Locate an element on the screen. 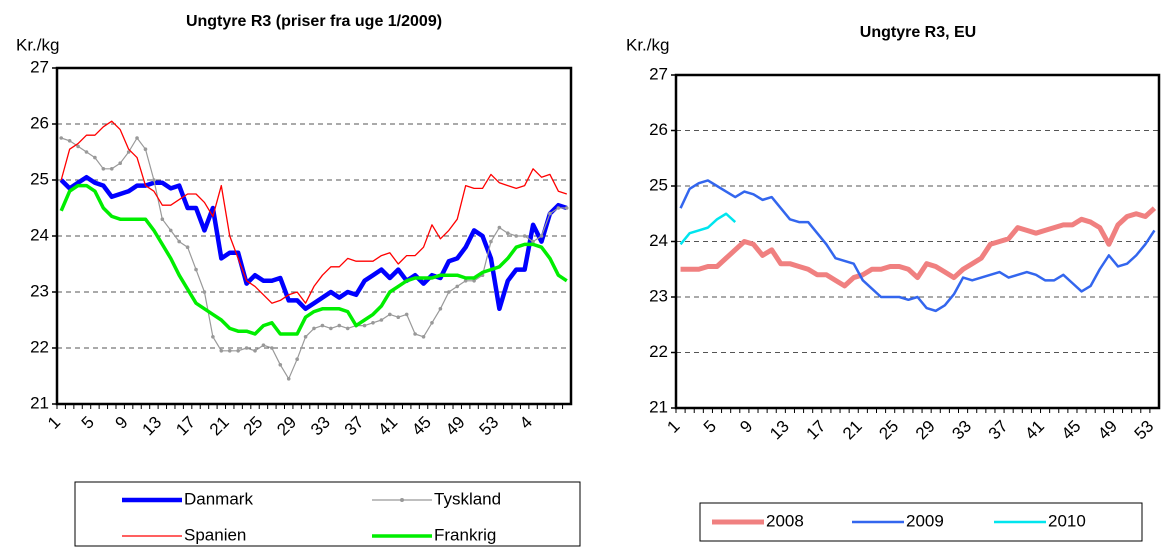 This screenshot has height=548, width=1161. chart-title: Ungtyre R3, EU is located at coordinates (918, 32).